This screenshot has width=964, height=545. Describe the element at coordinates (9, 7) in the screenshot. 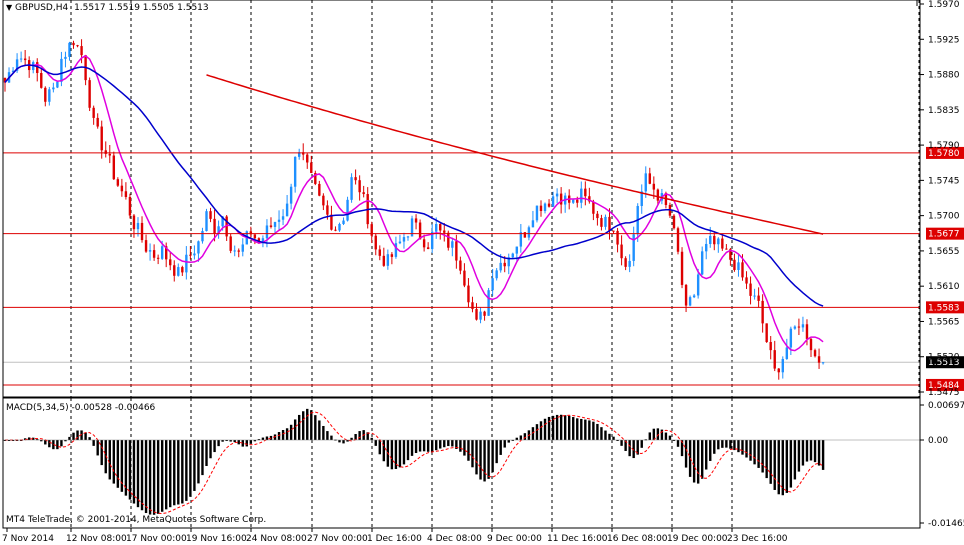

I see `dropdown-arrow-icon: ▼` at that location.